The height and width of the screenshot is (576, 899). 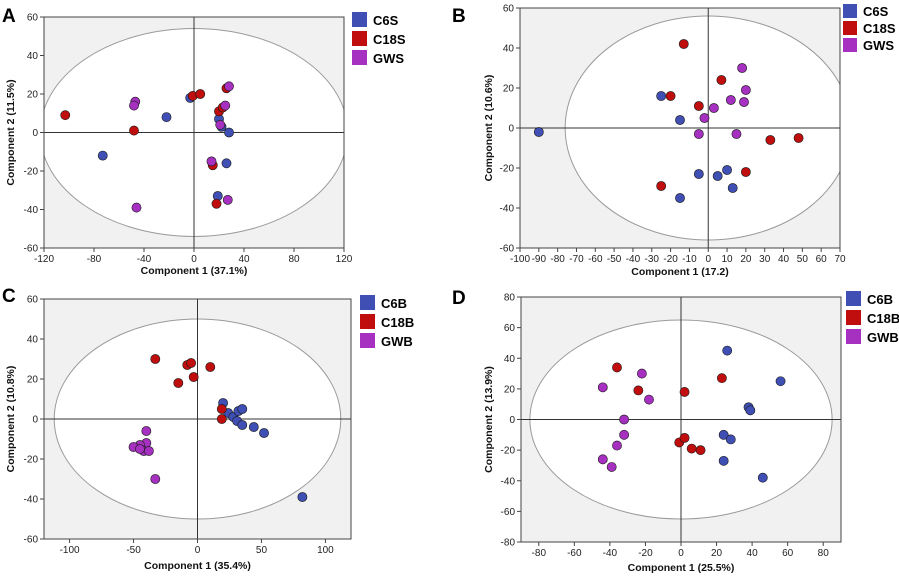 What do you see at coordinates (397, 322) in the screenshot?
I see `legend-label: C18B` at bounding box center [397, 322].